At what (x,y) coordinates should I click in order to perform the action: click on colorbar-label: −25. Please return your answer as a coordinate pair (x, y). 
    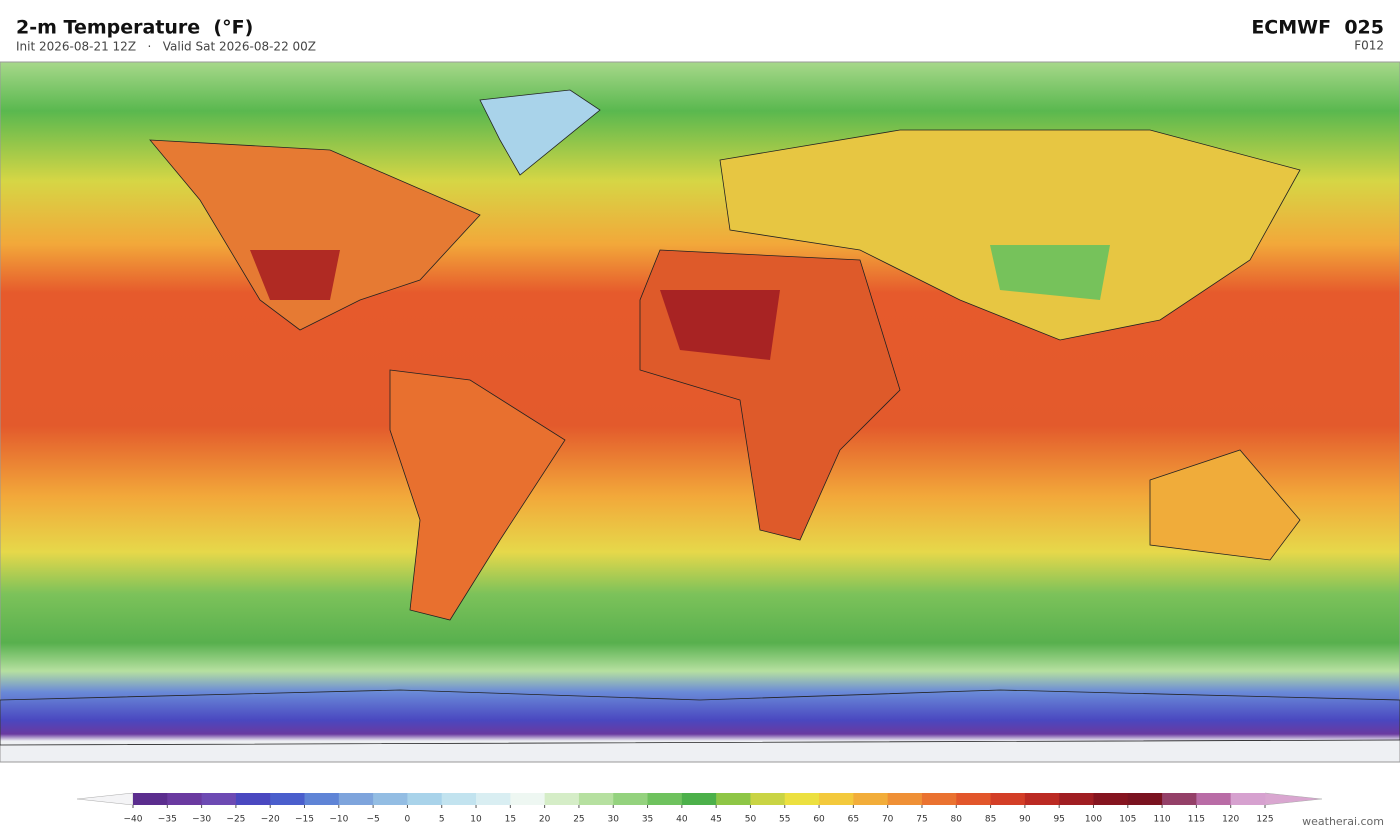
    Looking at the image, I should click on (235, 820).